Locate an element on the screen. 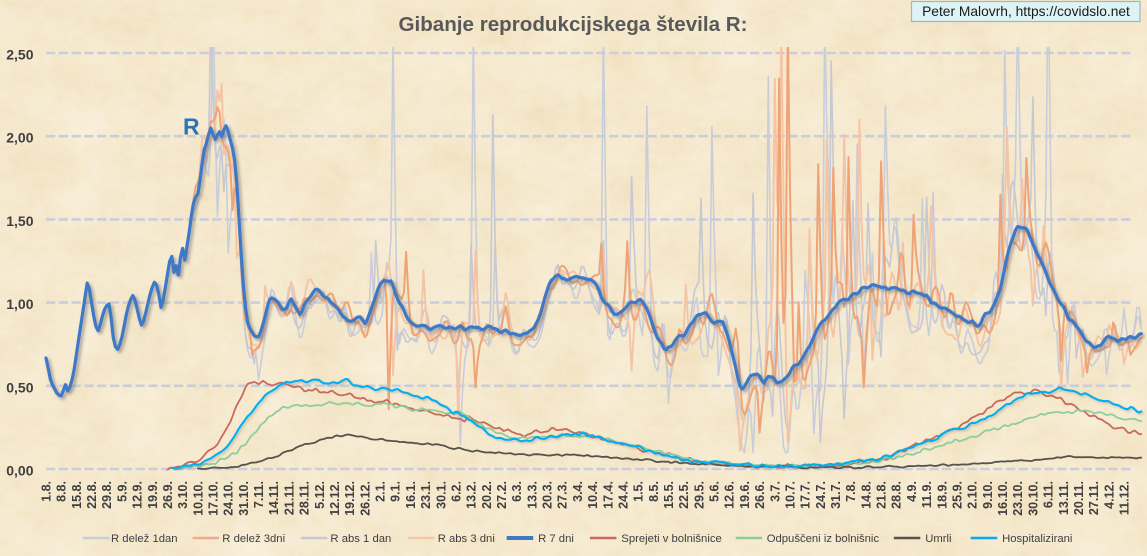 The width and height of the screenshot is (1147, 556). svg-text: 3.7. is located at coordinates (775, 491).